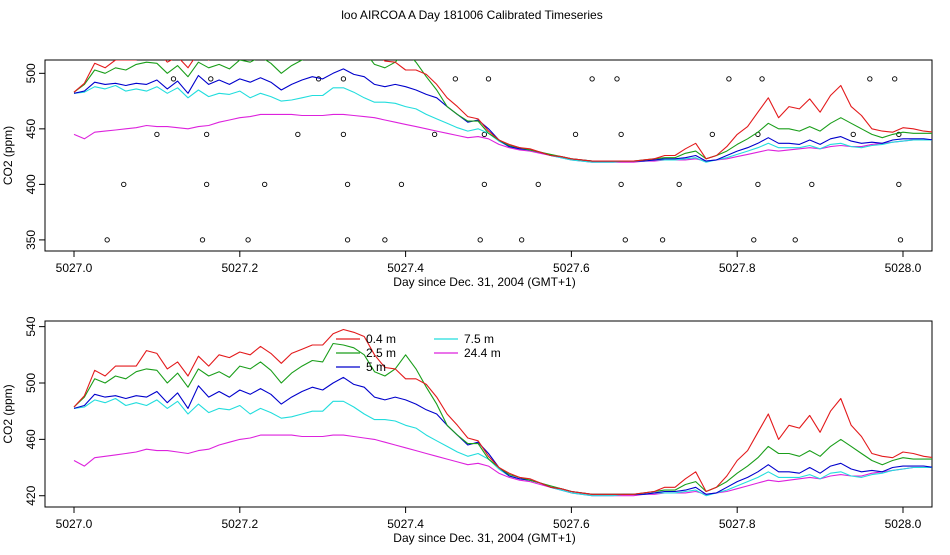 This screenshot has width=950, height=555. What do you see at coordinates (31, 184) in the screenshot?
I see `y-tick-label: 400` at bounding box center [31, 184].